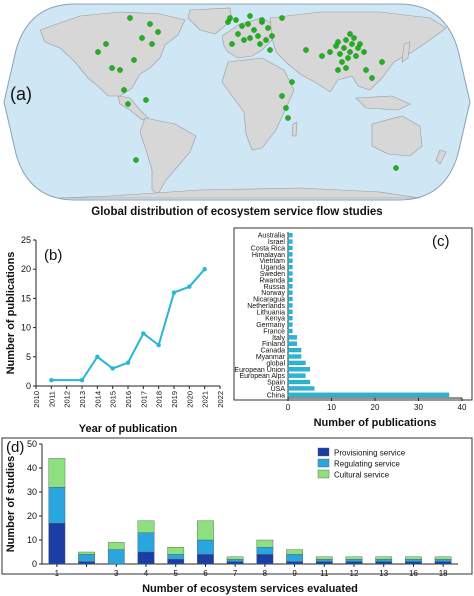 The image size is (474, 596). Describe the element at coordinates (28, 386) in the screenshot. I see `y-tick-label: 0` at that location.